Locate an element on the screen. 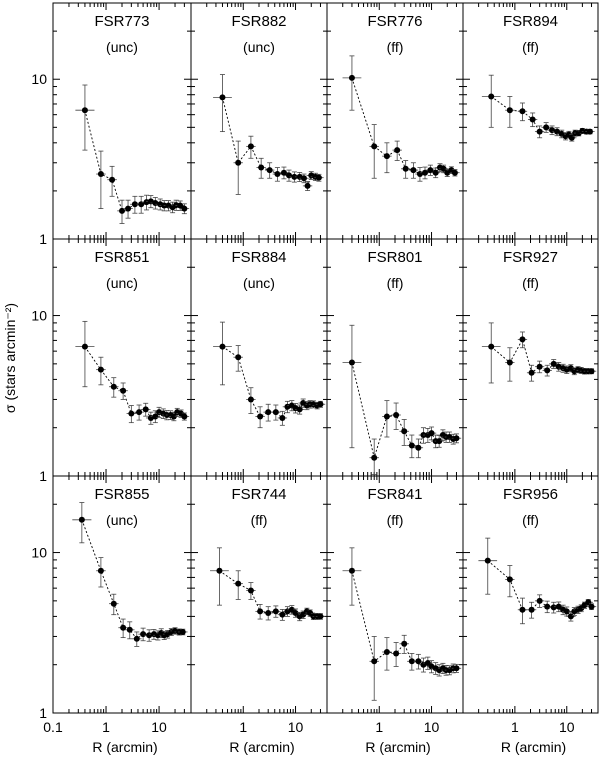 This screenshot has height=763, width=599. panel-name: FSR744 is located at coordinates (258, 494).